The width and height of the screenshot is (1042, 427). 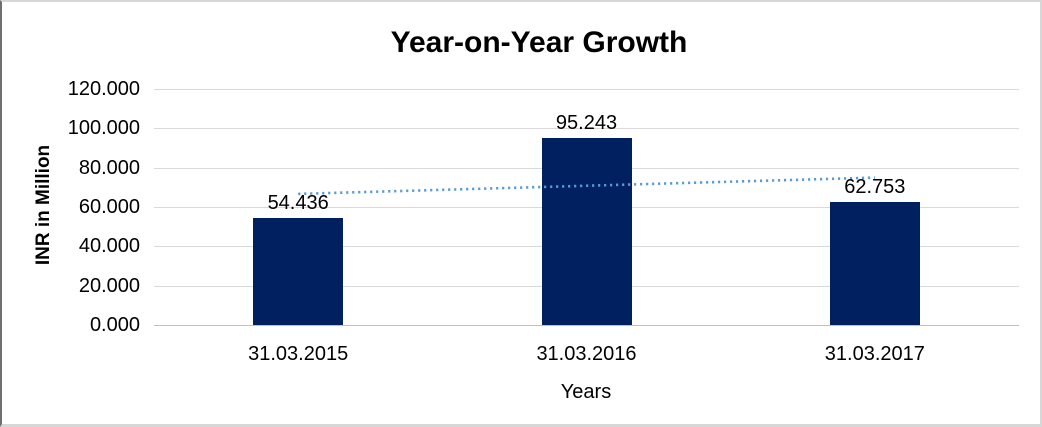 I want to click on x-tick-label: 31.03.2015, so click(x=298, y=354).